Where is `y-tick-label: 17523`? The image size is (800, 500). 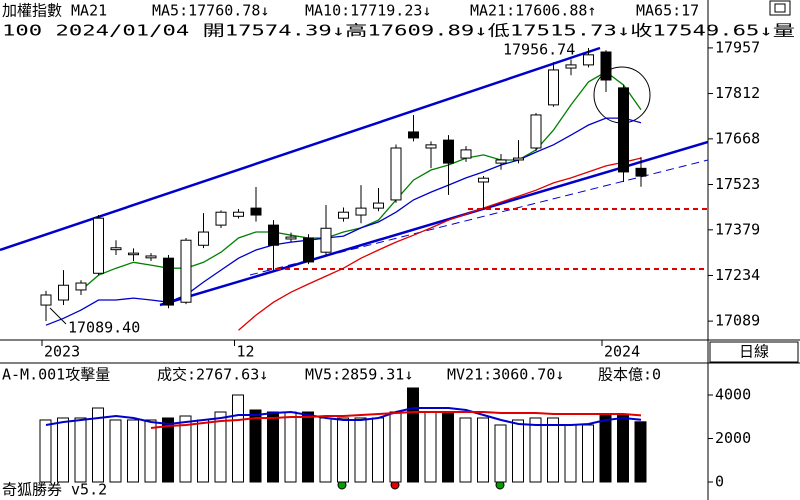 y-tick-label: 17523 is located at coordinates (737, 184).